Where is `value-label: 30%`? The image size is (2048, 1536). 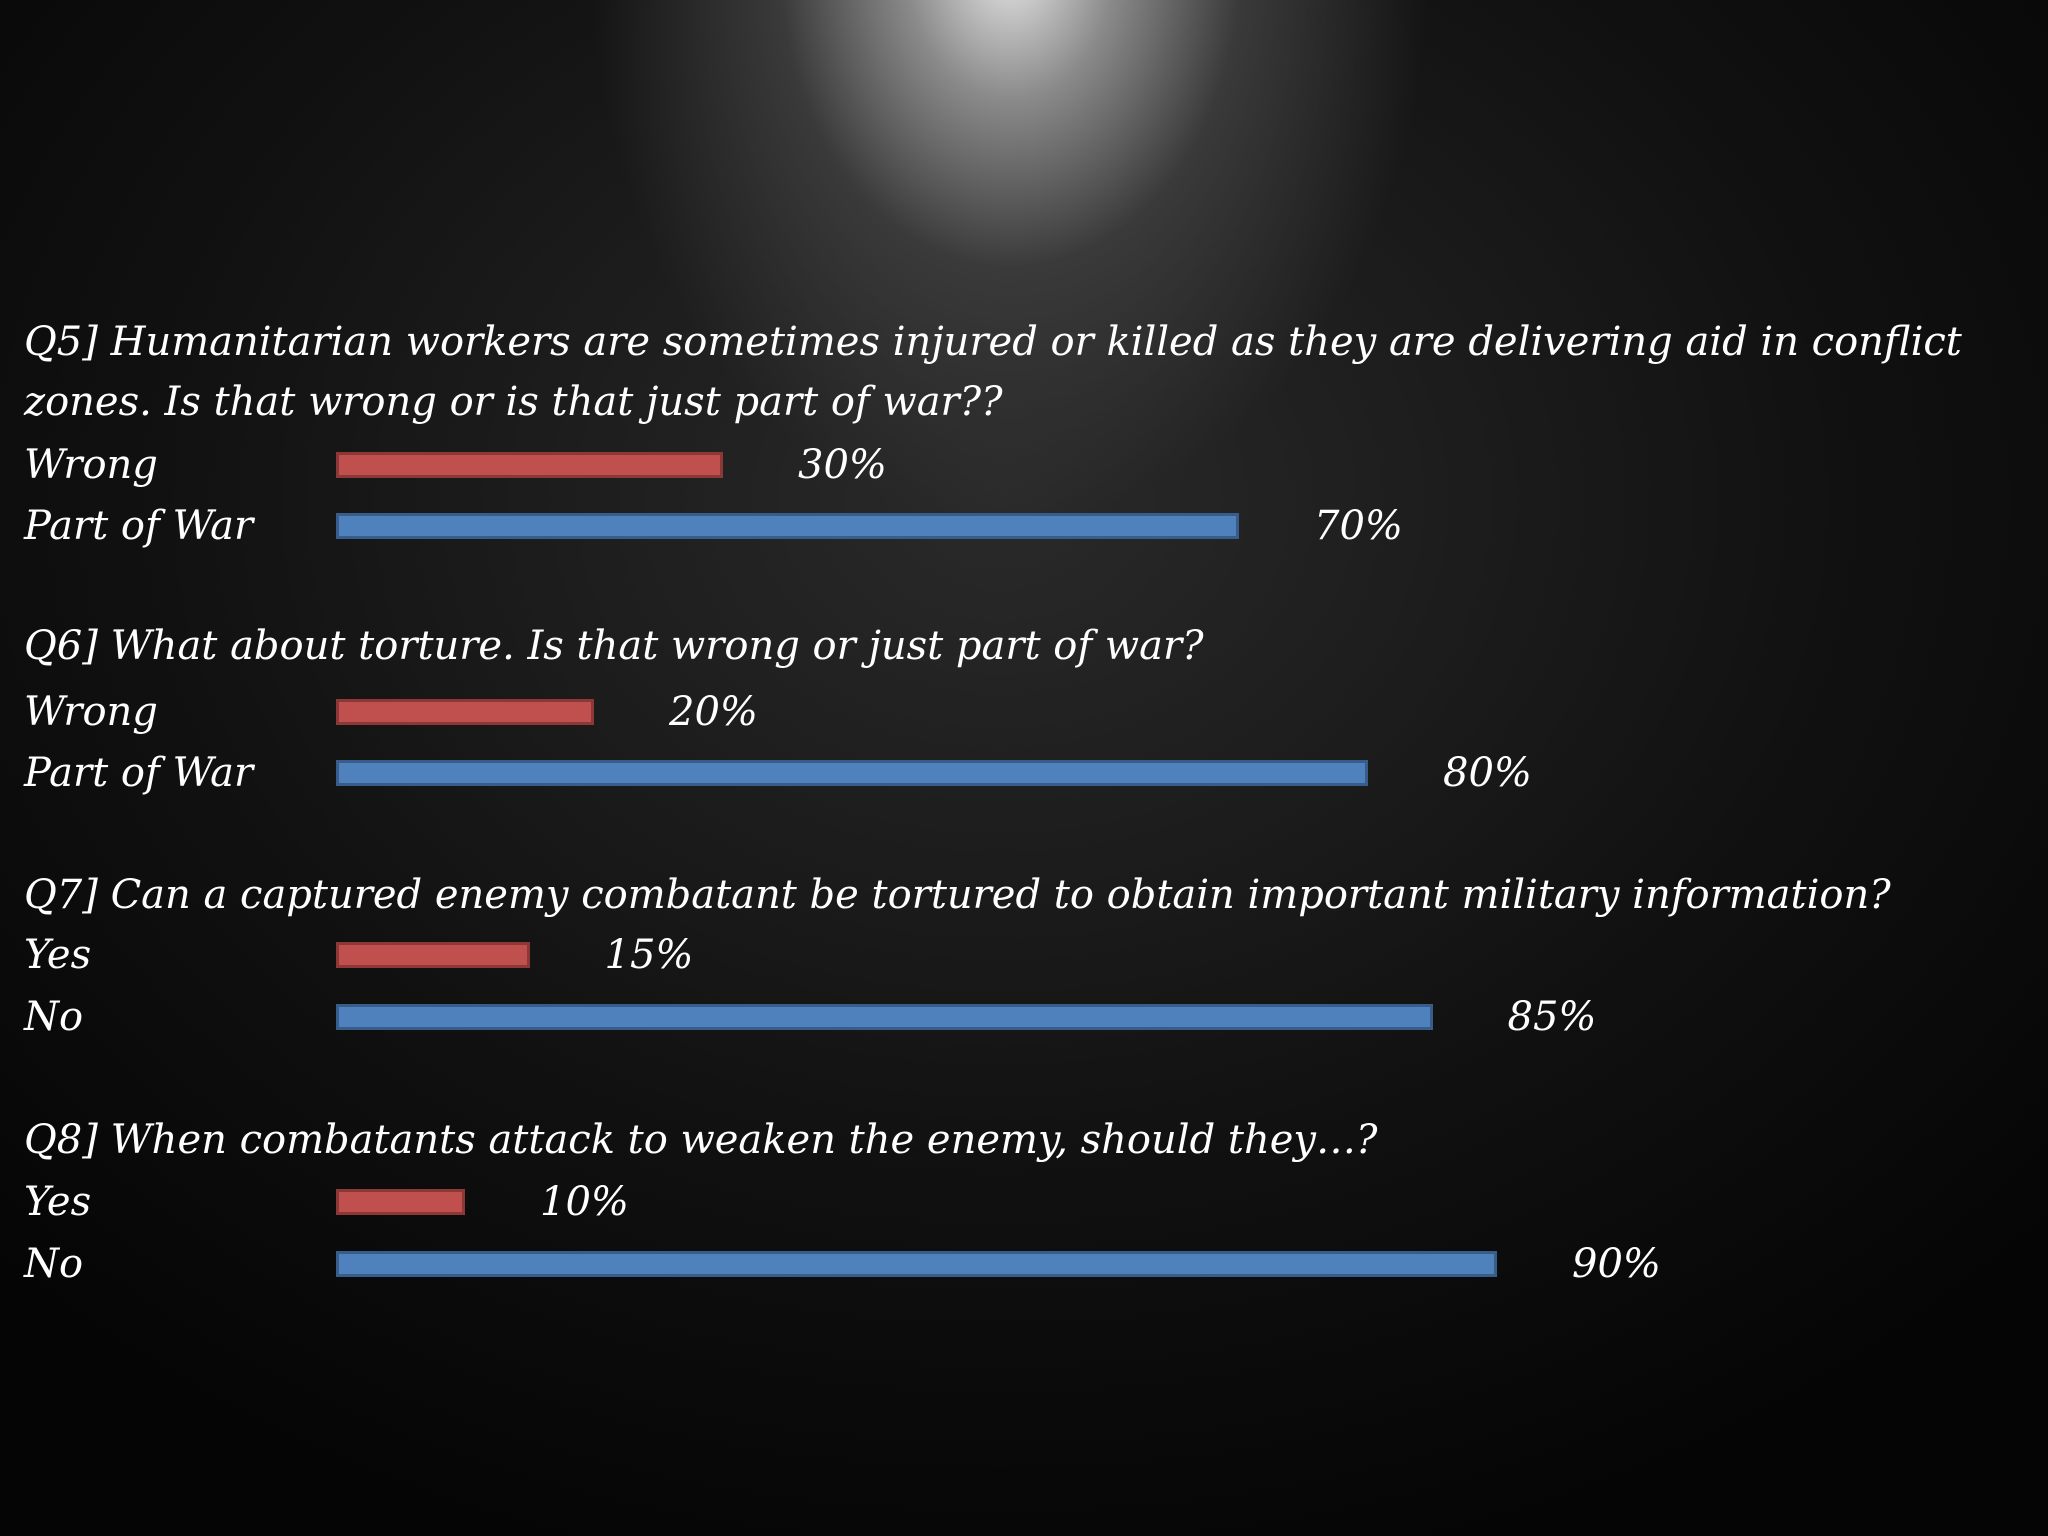
value-label: 30% is located at coordinates (842, 465).